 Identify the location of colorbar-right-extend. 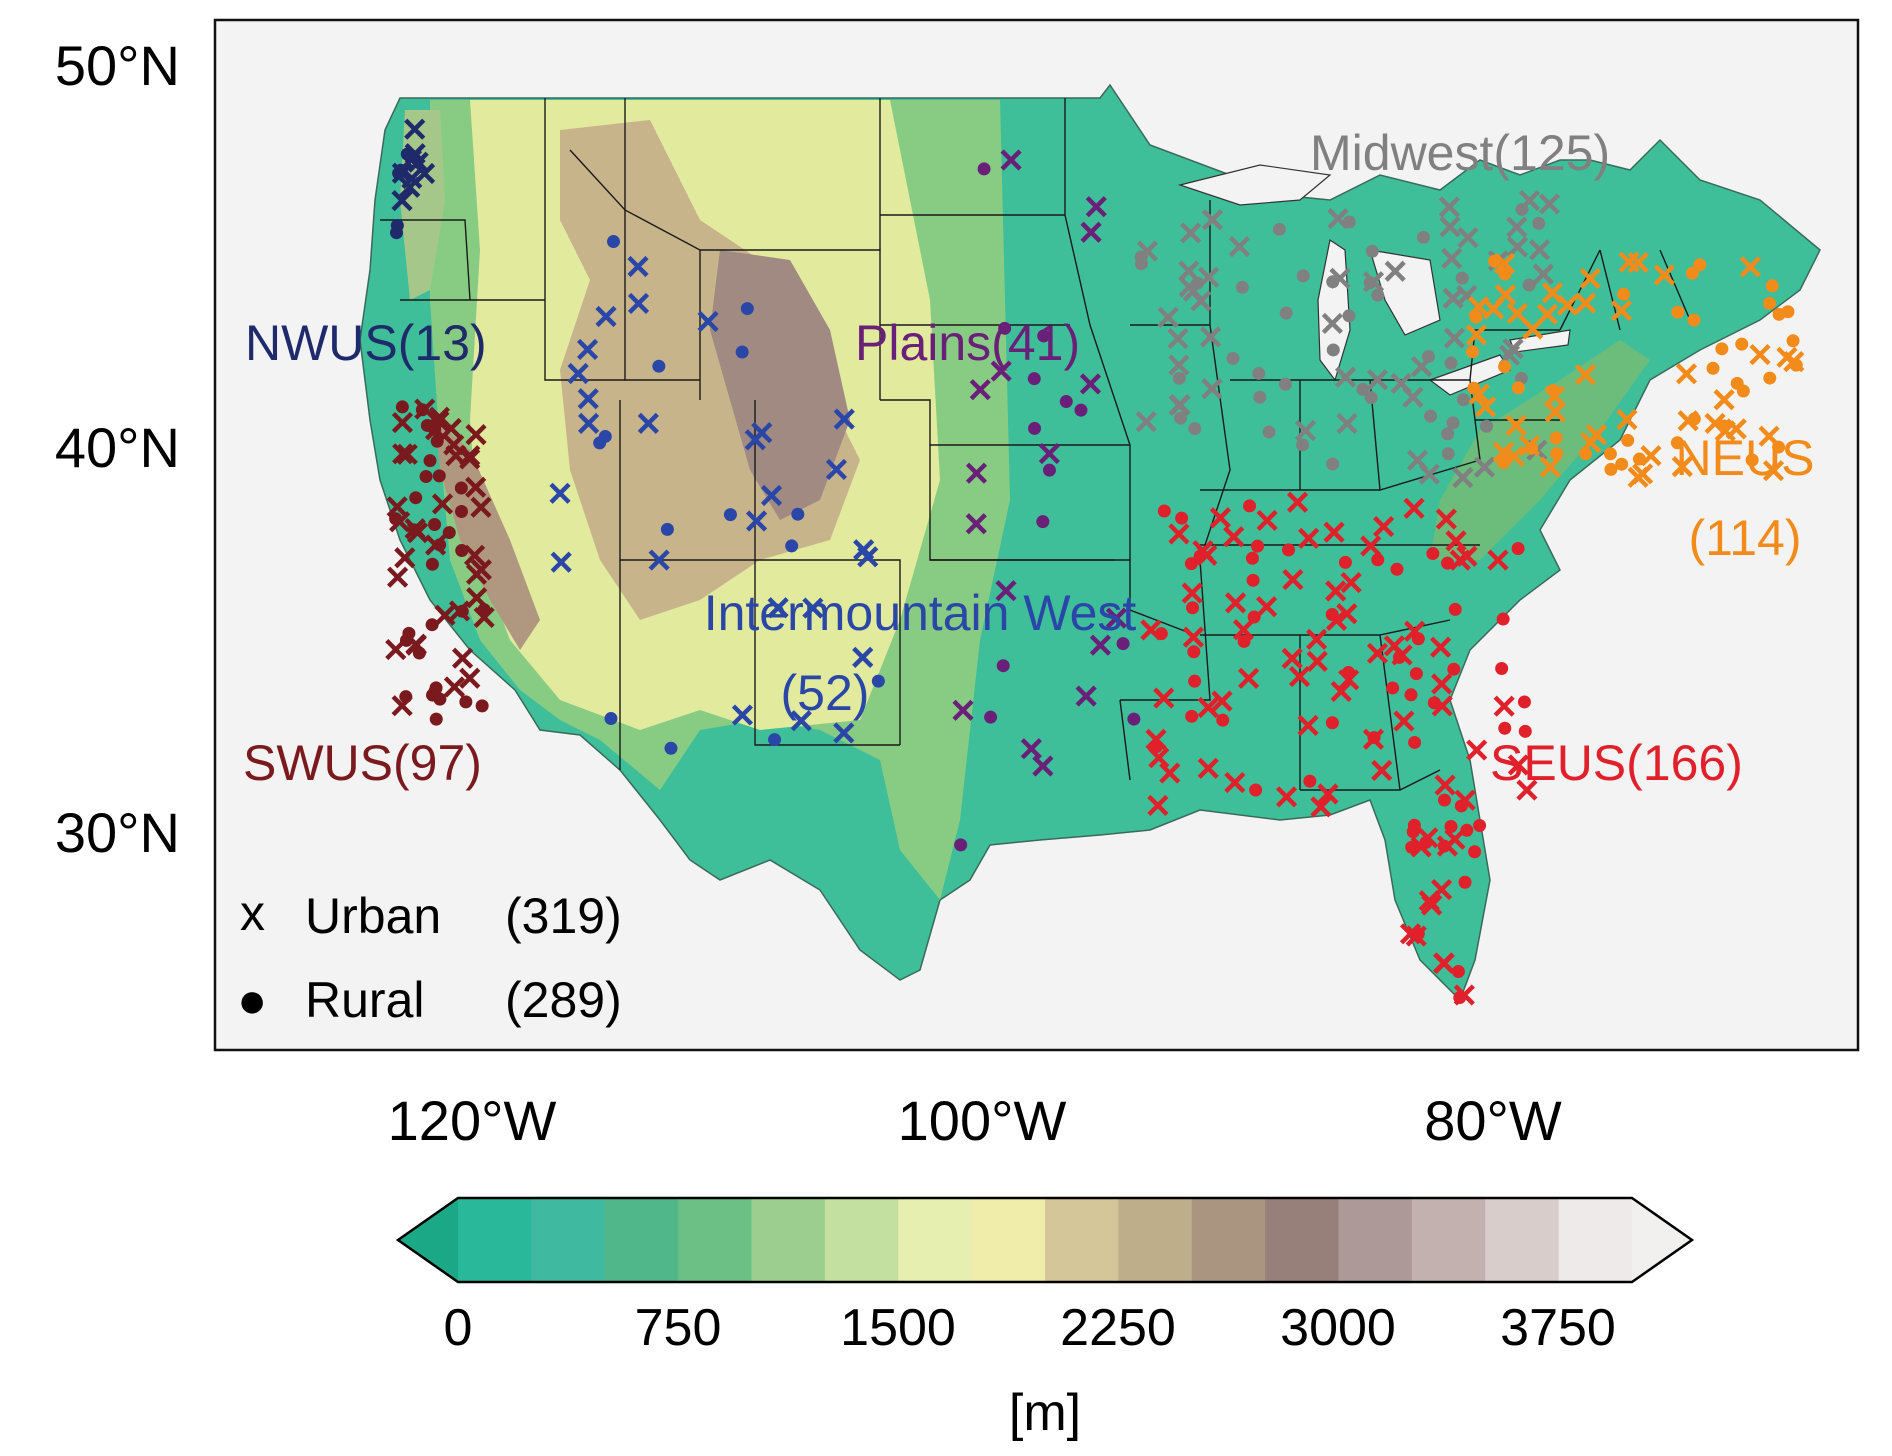
(1662, 1240).